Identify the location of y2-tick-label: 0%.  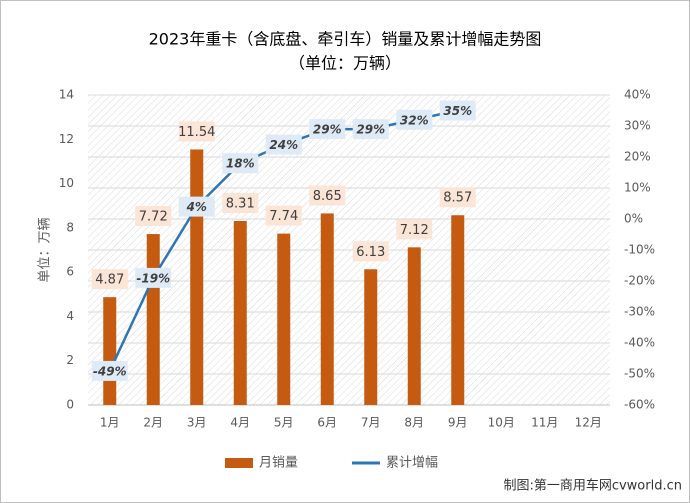
(633, 219).